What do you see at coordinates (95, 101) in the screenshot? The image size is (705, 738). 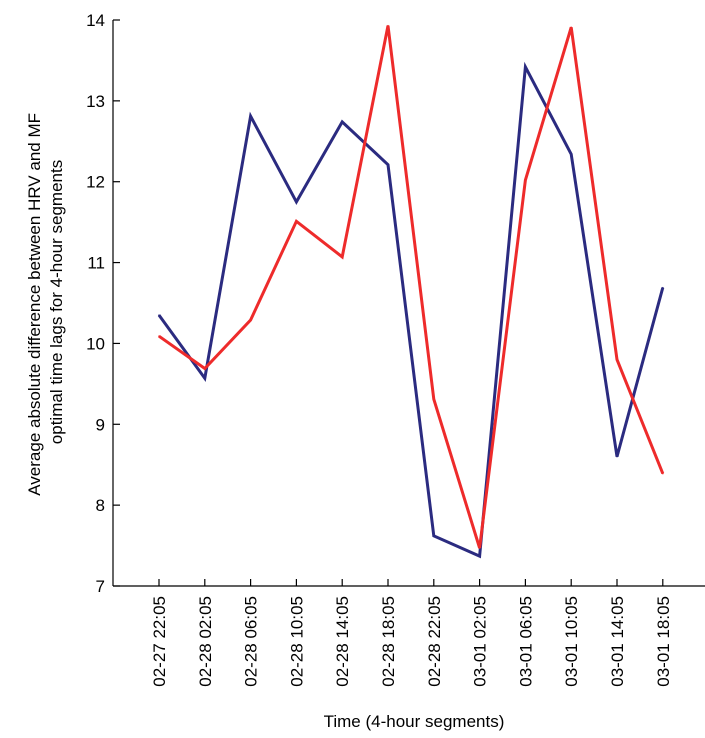 I see `y-tick-label: 13` at bounding box center [95, 101].